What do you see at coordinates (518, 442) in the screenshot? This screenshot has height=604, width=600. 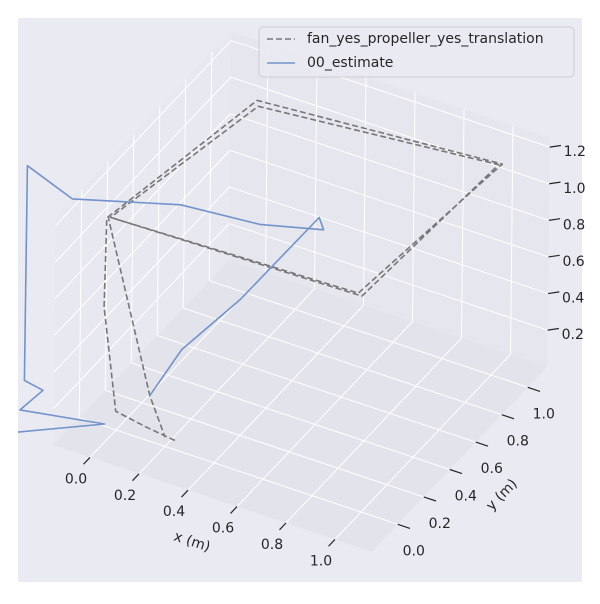 I see `y-tick-label: 0.8` at bounding box center [518, 442].